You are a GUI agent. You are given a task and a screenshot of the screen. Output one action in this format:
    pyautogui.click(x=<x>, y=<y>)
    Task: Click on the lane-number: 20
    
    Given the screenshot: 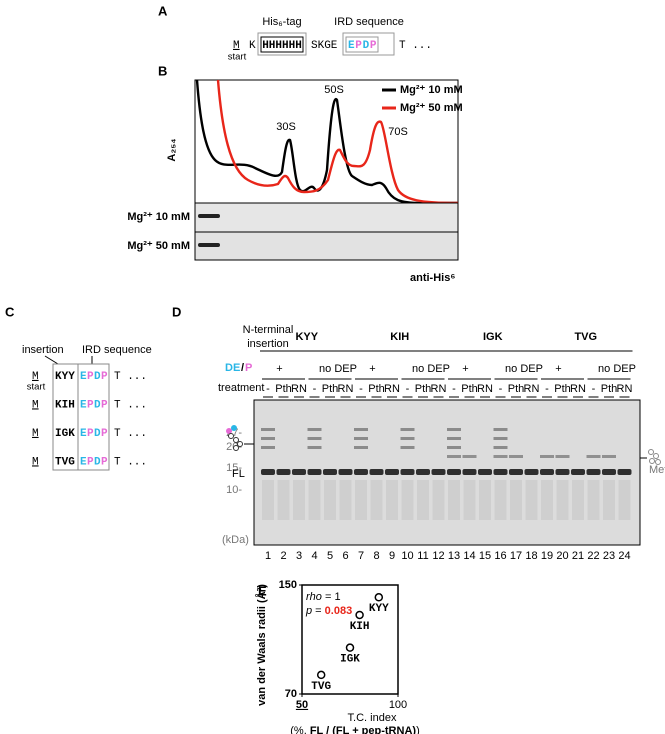 What is the action you would take?
    pyautogui.click(x=562, y=556)
    